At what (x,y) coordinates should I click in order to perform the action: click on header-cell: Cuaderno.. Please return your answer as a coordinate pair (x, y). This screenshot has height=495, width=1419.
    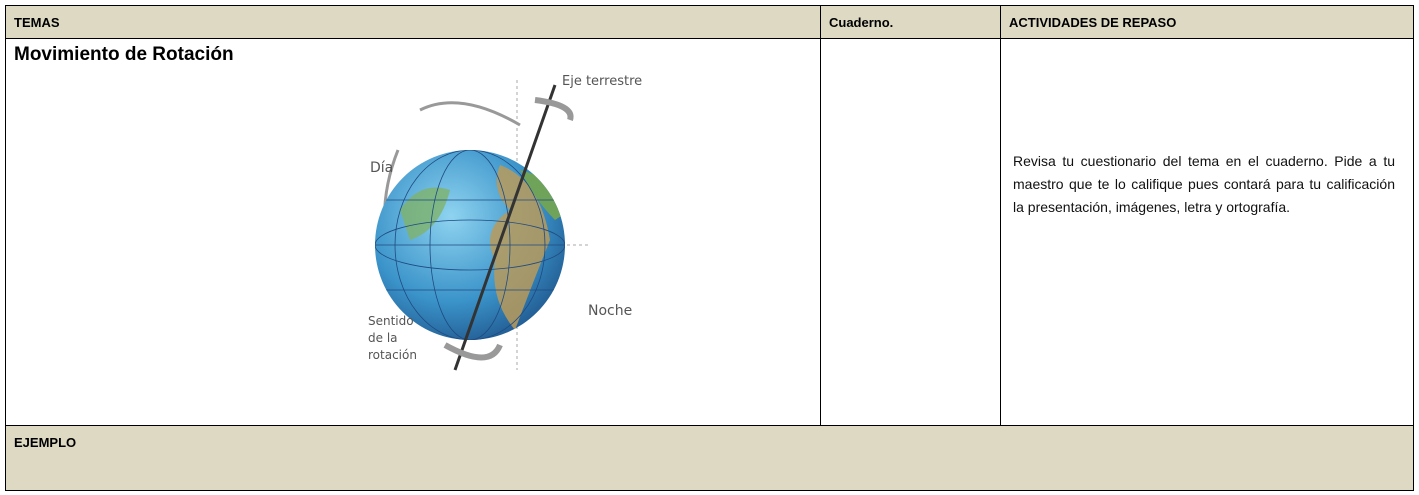
    Looking at the image, I should click on (910, 22).